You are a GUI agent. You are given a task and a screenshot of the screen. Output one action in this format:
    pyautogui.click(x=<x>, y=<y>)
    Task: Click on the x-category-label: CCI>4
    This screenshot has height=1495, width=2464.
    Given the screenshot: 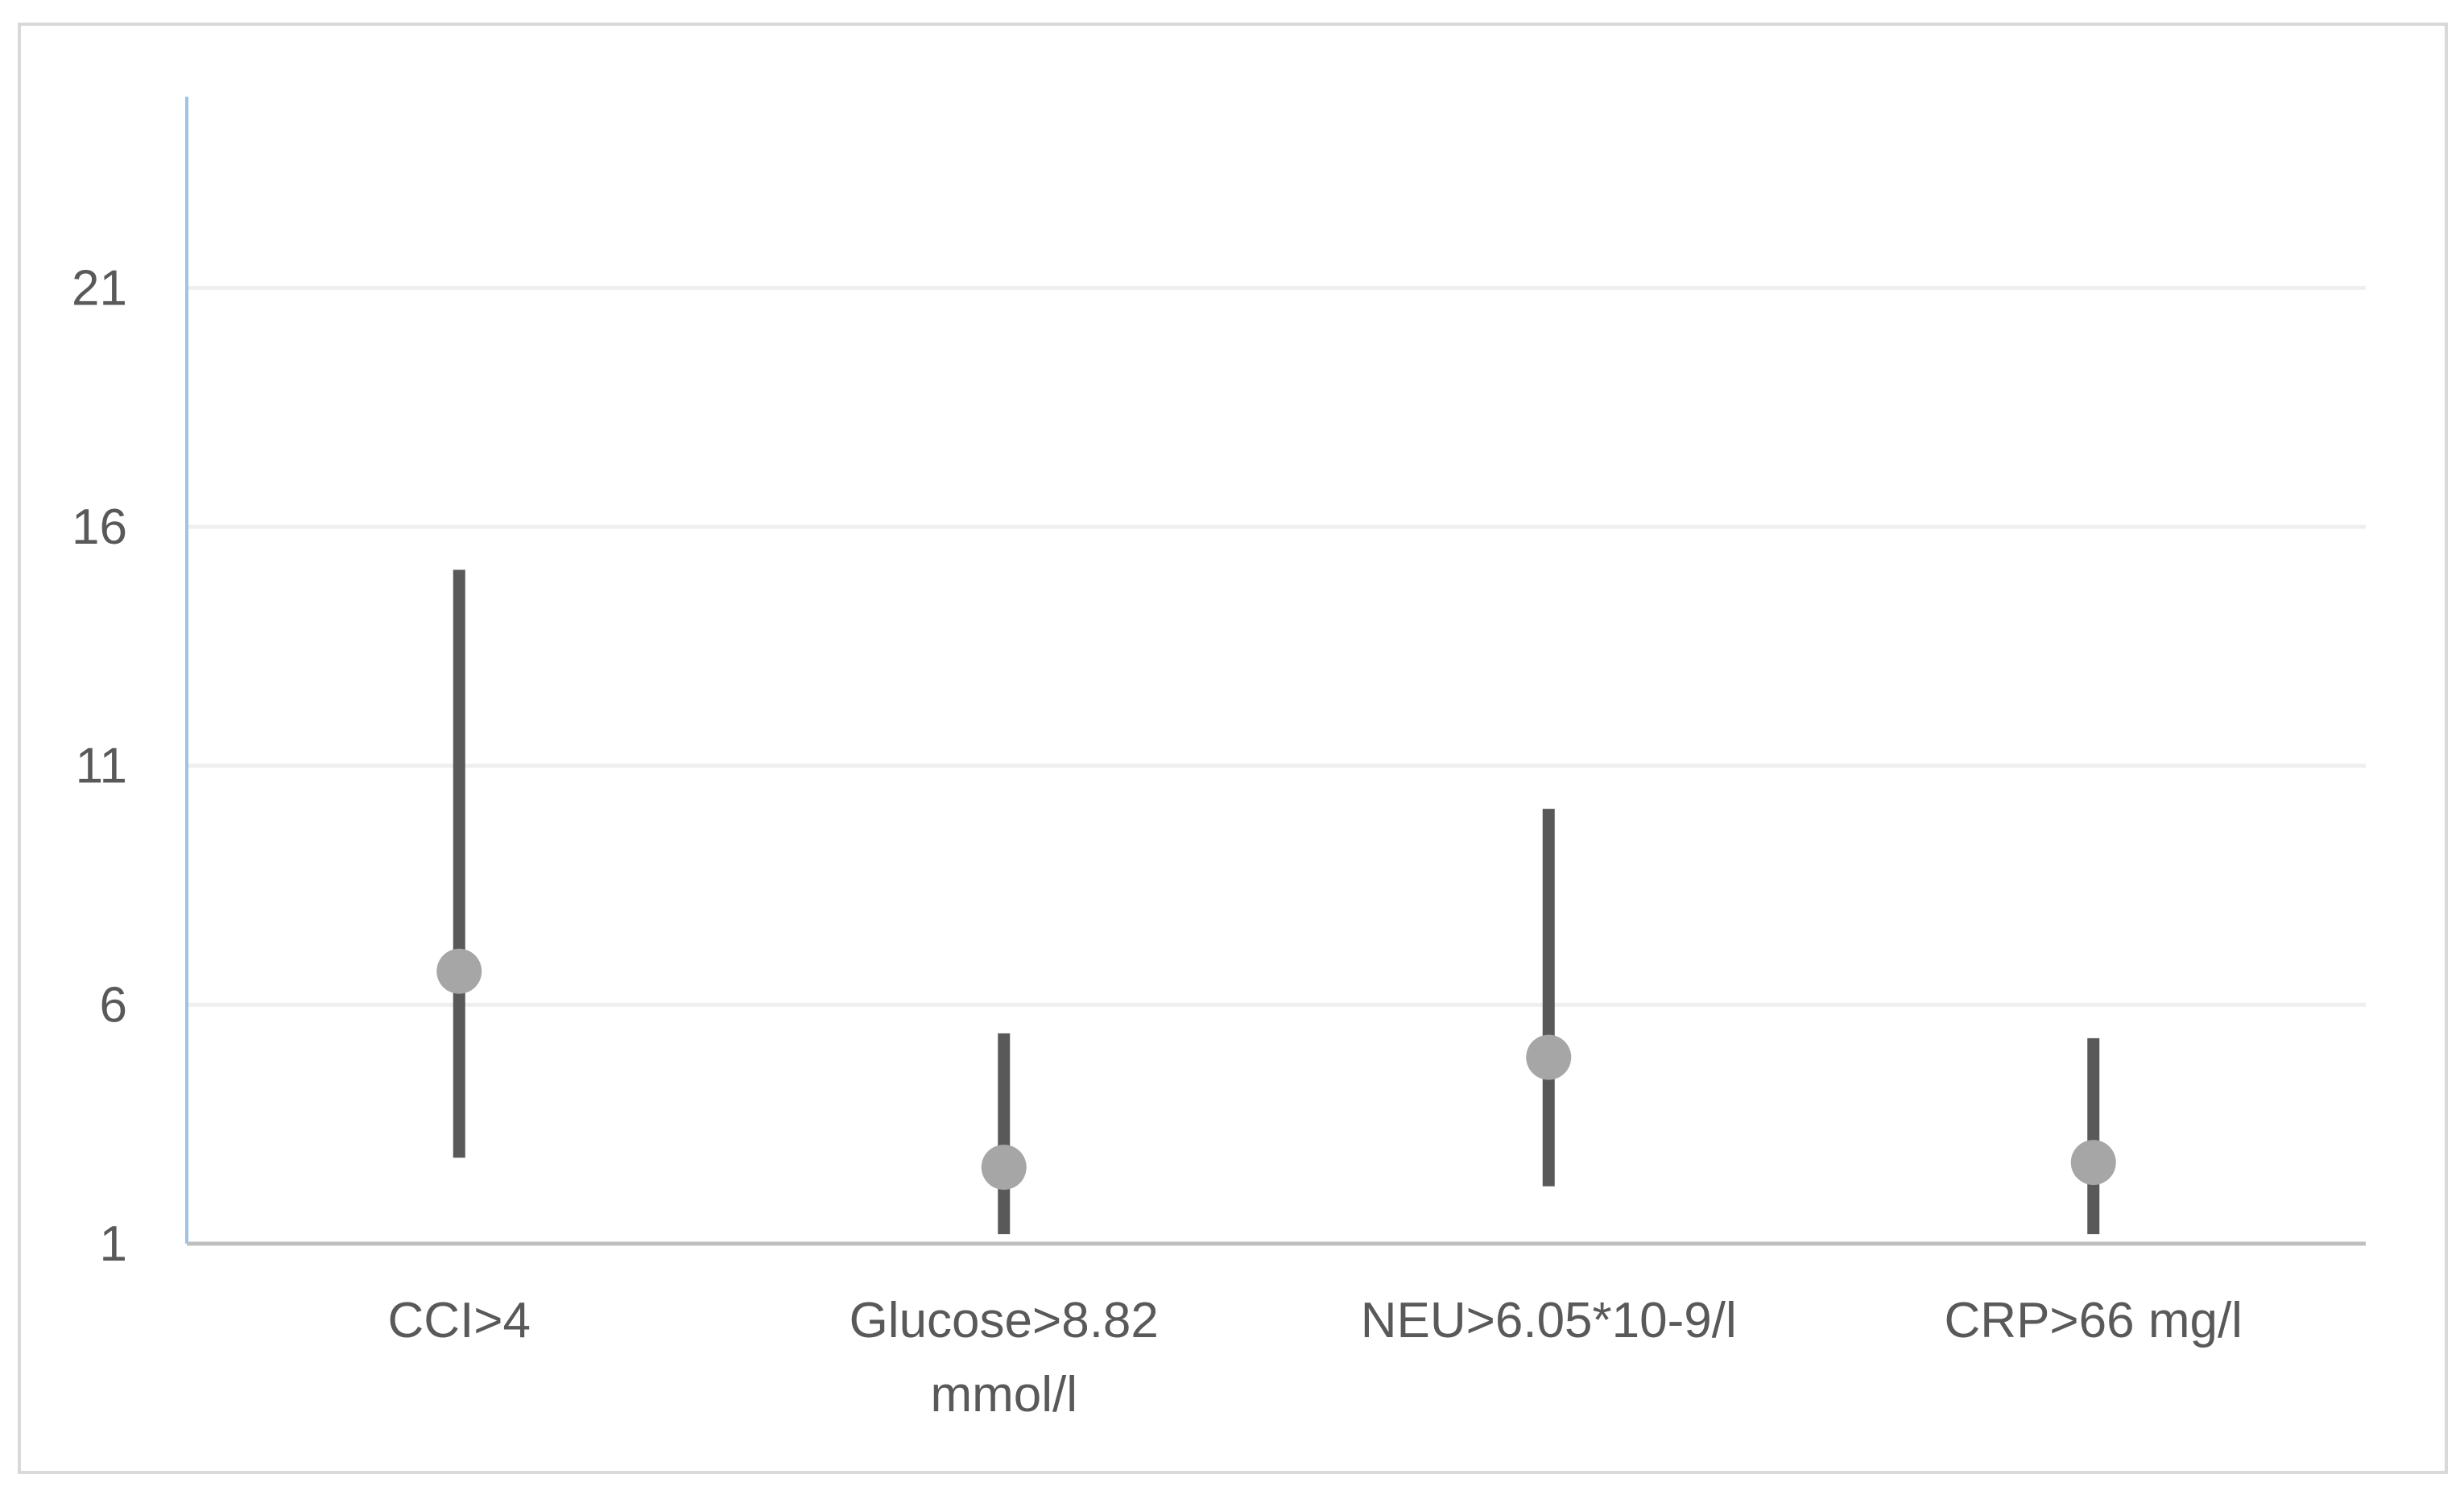 What is the action you would take?
    pyautogui.click(x=459, y=1320)
    